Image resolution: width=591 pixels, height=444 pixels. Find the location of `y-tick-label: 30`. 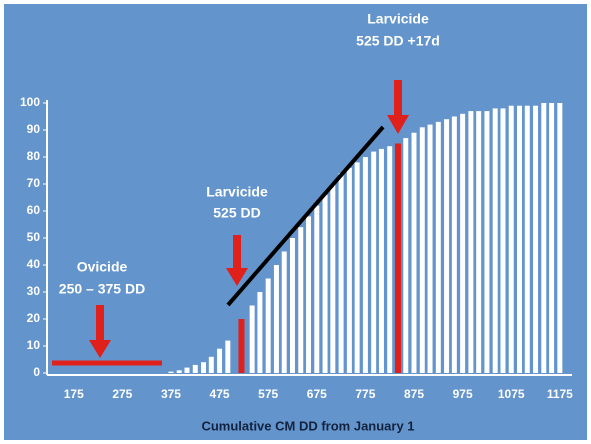

y-tick-label: 30 is located at coordinates (34, 291).